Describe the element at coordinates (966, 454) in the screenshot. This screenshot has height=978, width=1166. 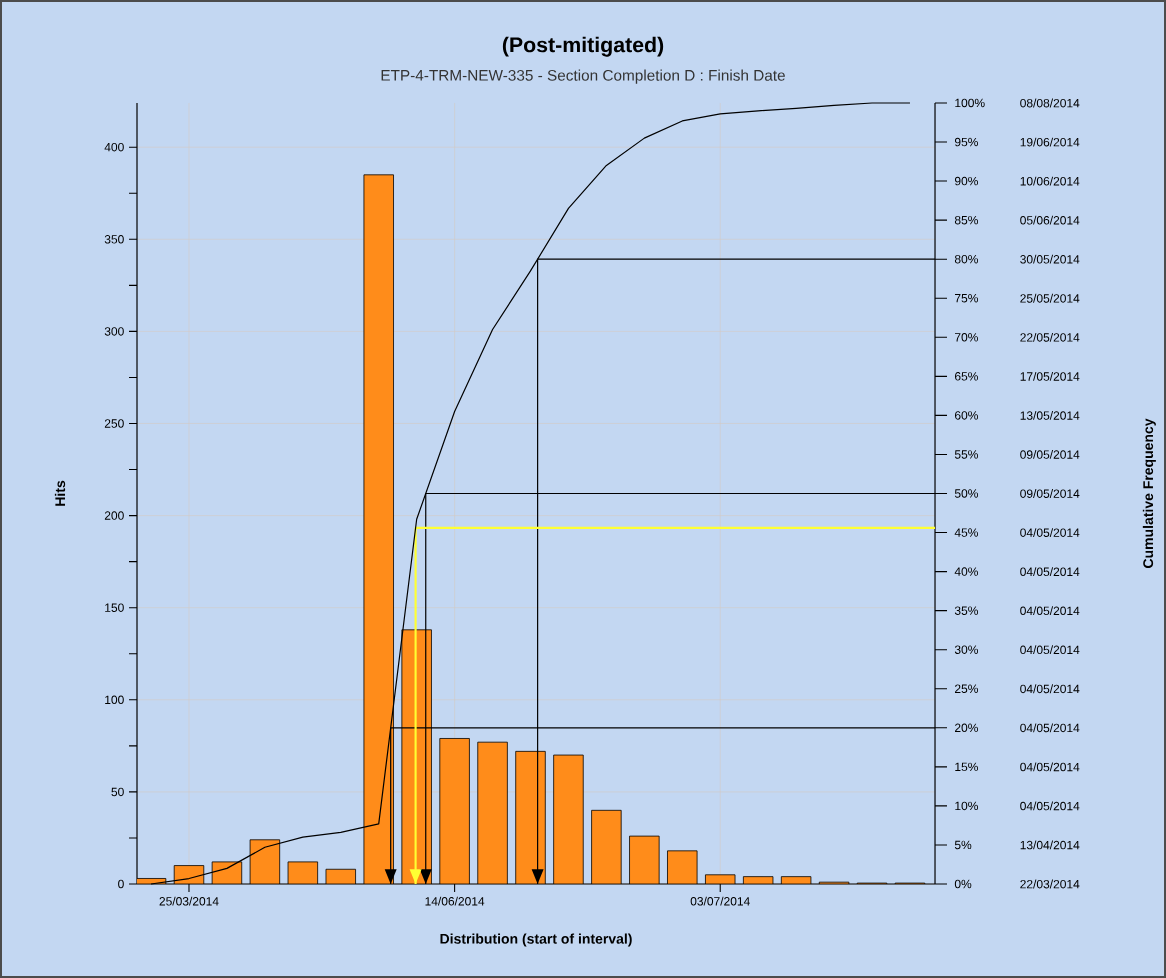
I see `y2-tick-label: 55%` at that location.